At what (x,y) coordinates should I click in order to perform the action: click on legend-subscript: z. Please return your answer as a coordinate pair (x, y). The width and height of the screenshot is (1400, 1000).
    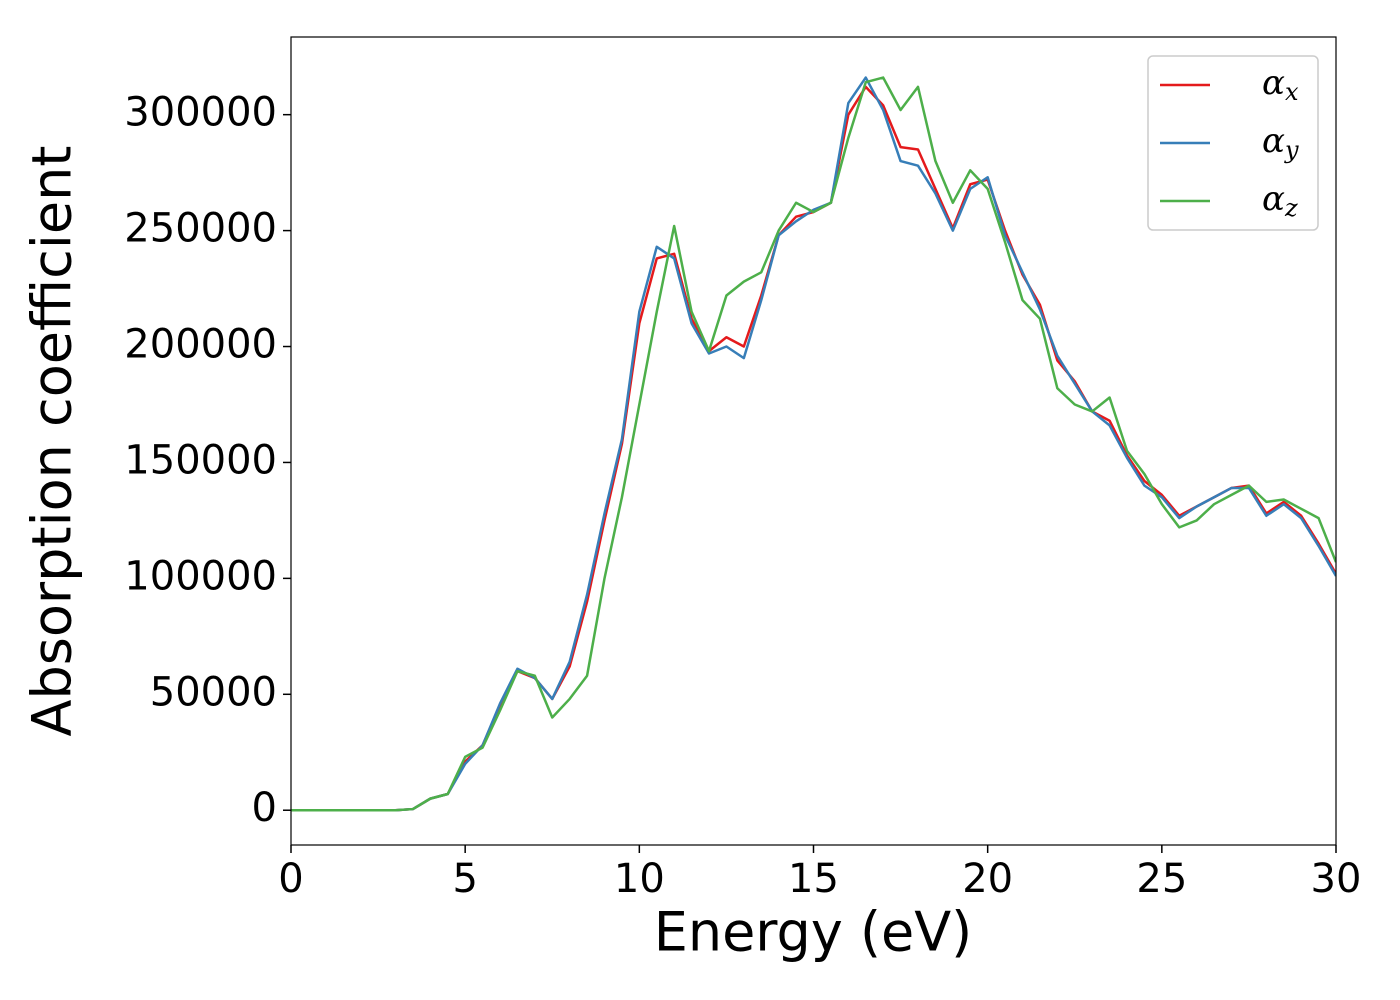
    Looking at the image, I should click on (1291, 208).